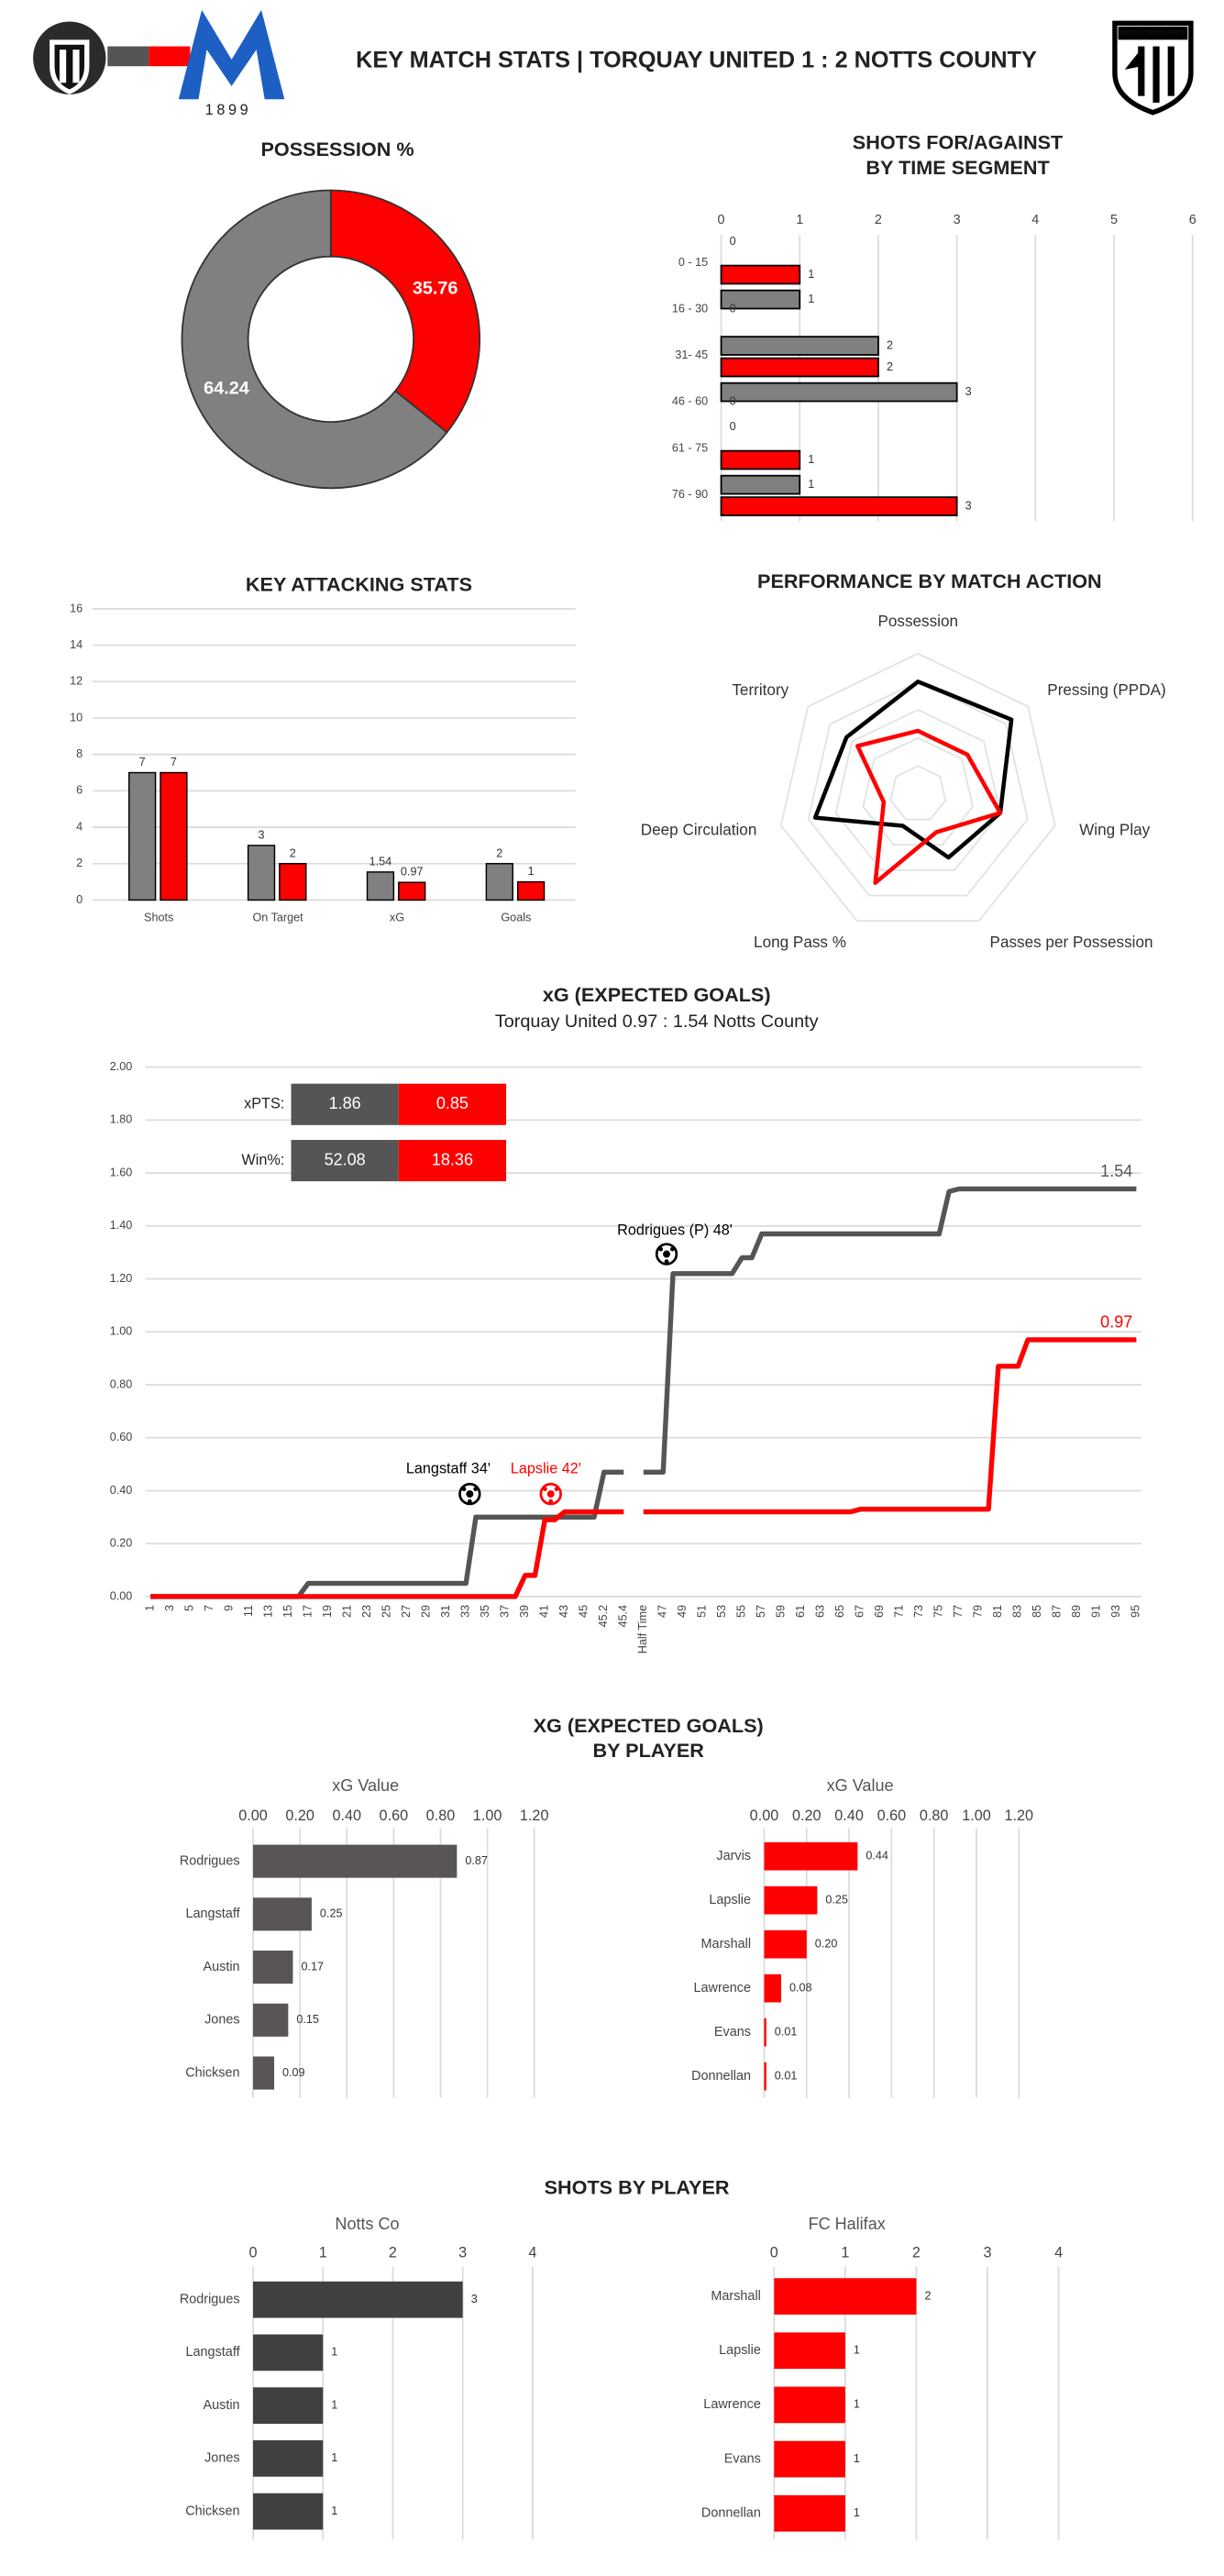 The image size is (1224, 2576). Describe the element at coordinates (1153, 68) in the screenshot. I see `brand-logo: NOTTS COUNTY STATS` at that location.